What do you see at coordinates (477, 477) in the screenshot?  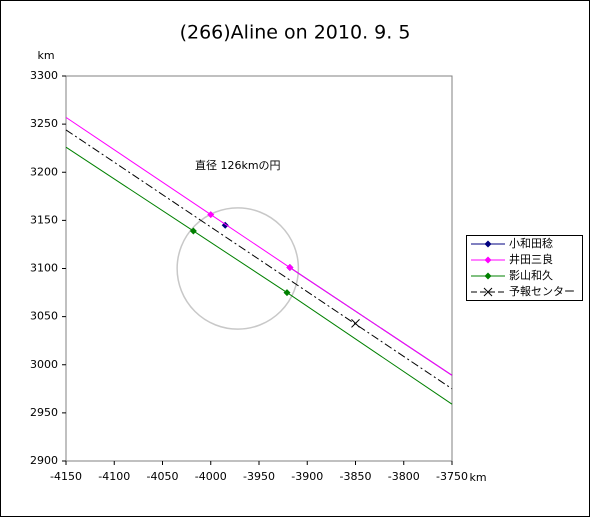 I see `x-axis-label: km` at bounding box center [477, 477].